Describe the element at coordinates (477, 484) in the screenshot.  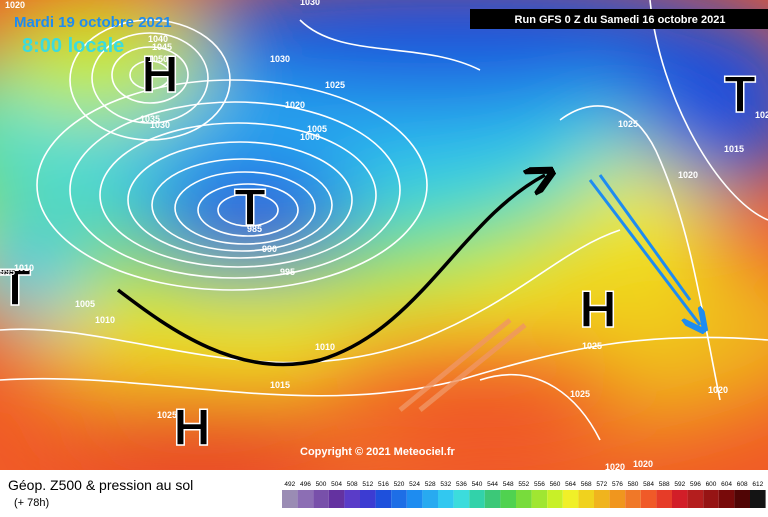
I see `legend-label: 540` at that location.